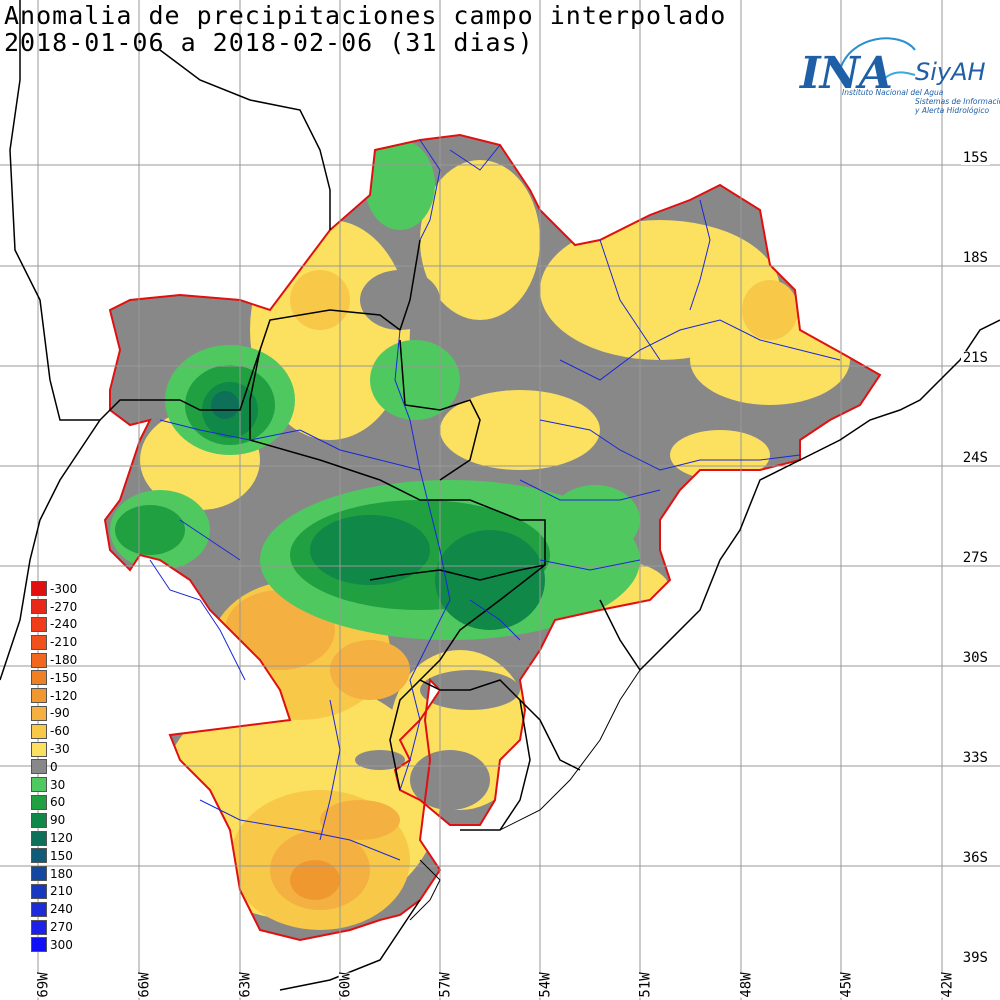 This screenshot has width=1000, height=1000. What do you see at coordinates (975, 358) in the screenshot?
I see `lat-label: 21S` at bounding box center [975, 358].